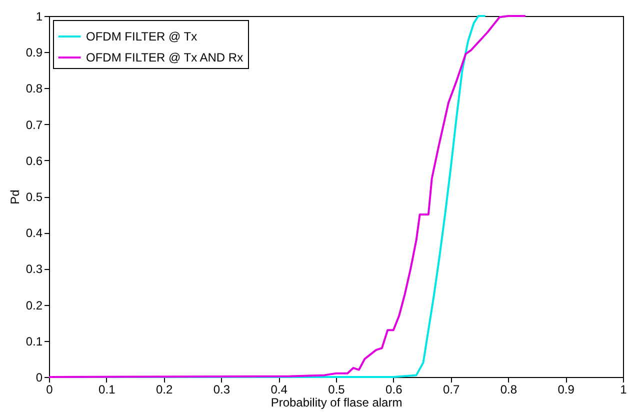  Describe the element at coordinates (39, 17) in the screenshot. I see `y-tick-label: 1` at that location.